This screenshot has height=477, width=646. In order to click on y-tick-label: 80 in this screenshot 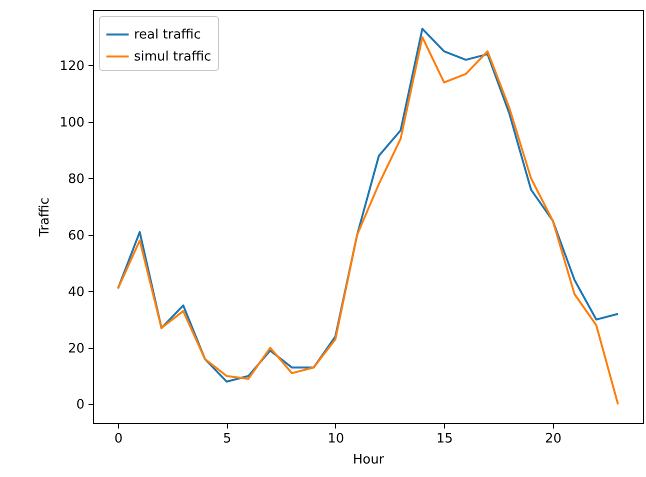, I will do `click(76, 179)`.